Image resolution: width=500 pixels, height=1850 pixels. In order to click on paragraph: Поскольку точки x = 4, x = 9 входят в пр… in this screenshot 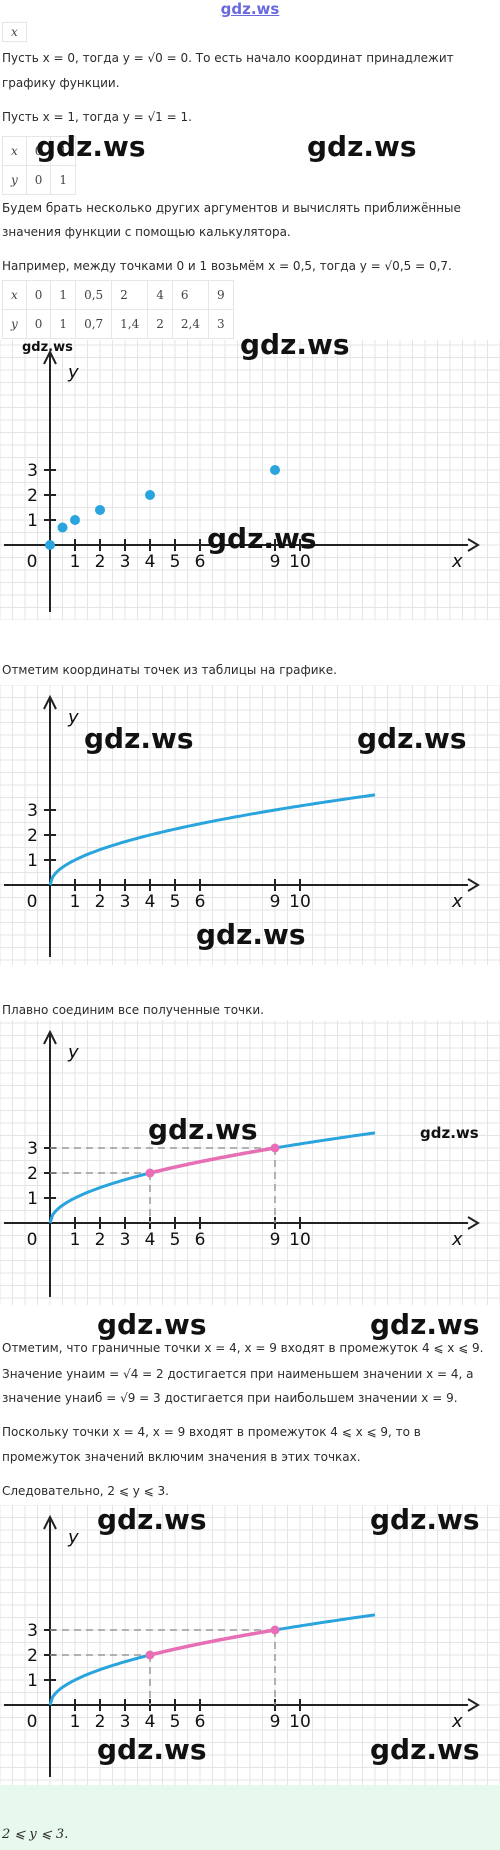, I will do `click(211, 1432)`.